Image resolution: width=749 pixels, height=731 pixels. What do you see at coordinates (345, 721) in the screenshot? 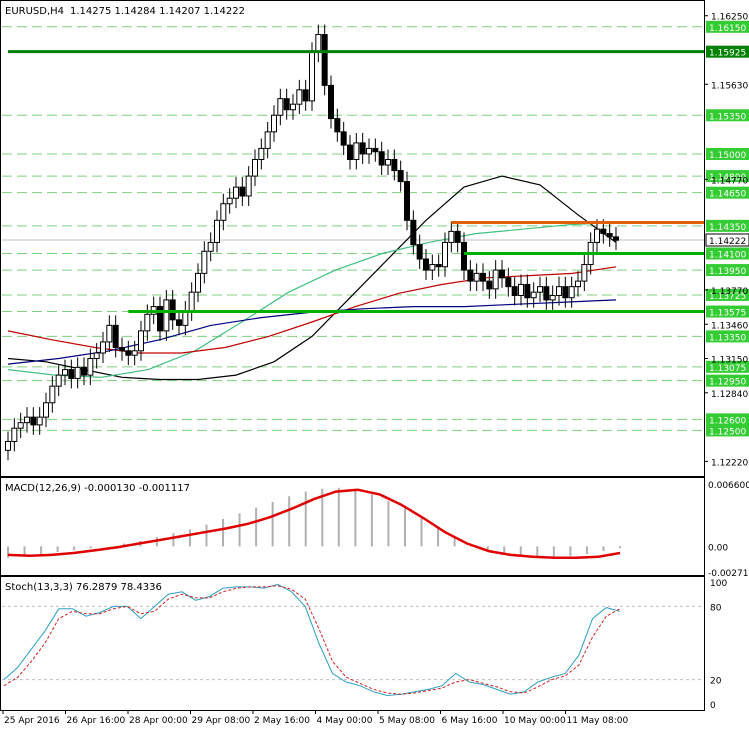
I see `time-label: 4 May 00:00` at bounding box center [345, 721].